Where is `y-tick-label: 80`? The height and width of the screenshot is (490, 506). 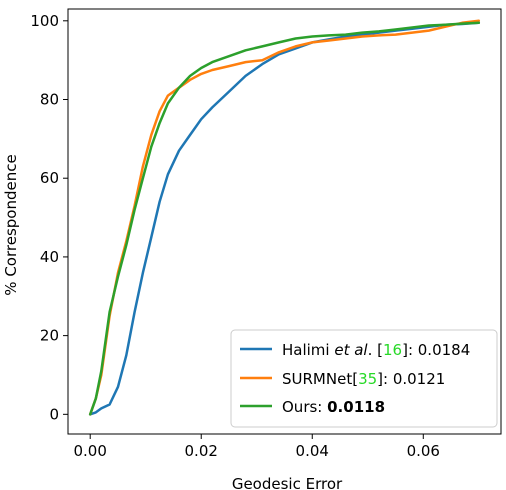 y-tick-label: 80 is located at coordinates (49, 100).